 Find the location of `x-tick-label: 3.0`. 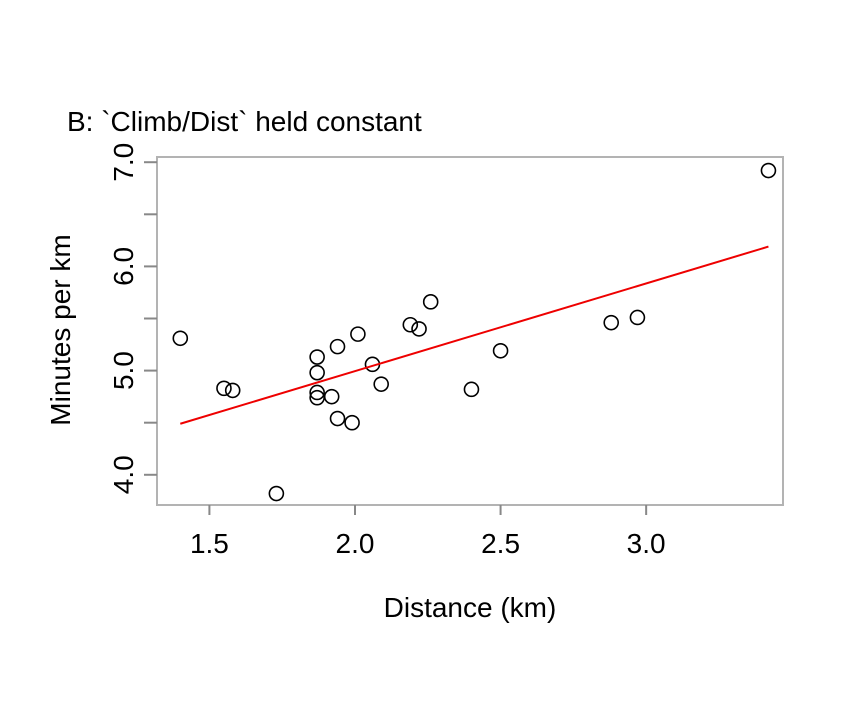

x-tick-label: 3.0 is located at coordinates (646, 543).